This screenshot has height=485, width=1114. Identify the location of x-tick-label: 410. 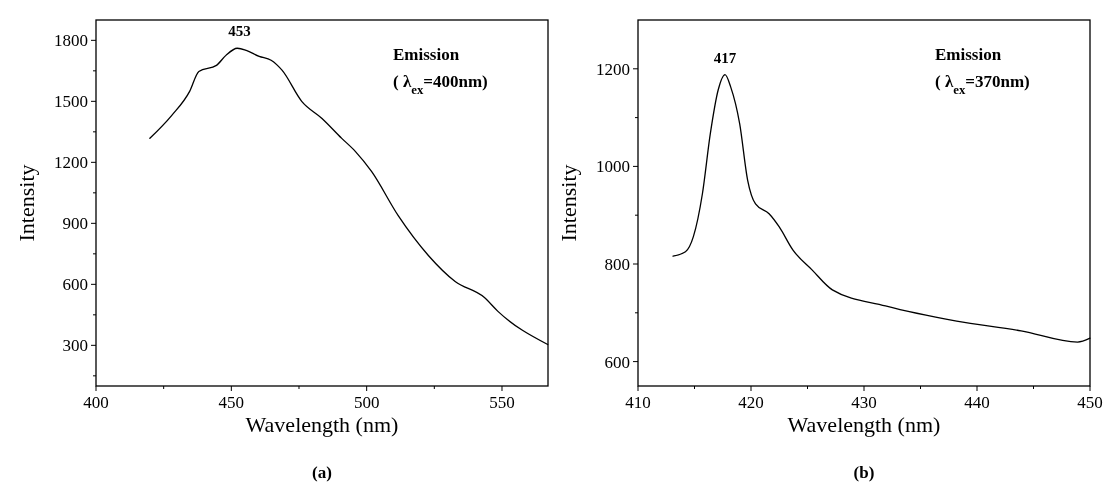
(638, 402).